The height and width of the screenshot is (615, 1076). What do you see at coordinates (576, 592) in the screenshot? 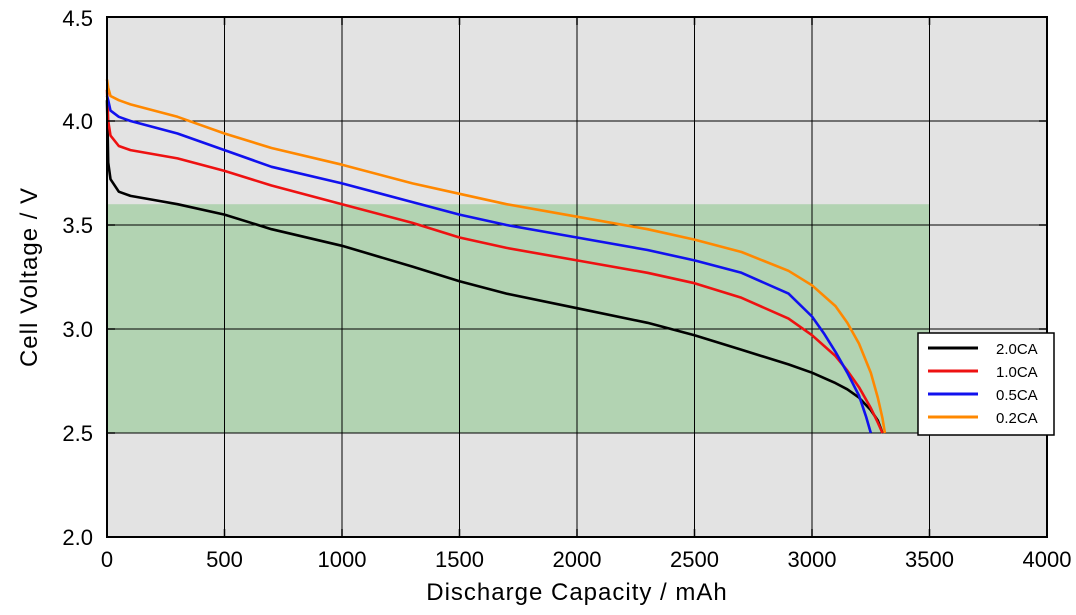
I see `x-axis-title: Discharge Capacity / mAh` at bounding box center [576, 592].